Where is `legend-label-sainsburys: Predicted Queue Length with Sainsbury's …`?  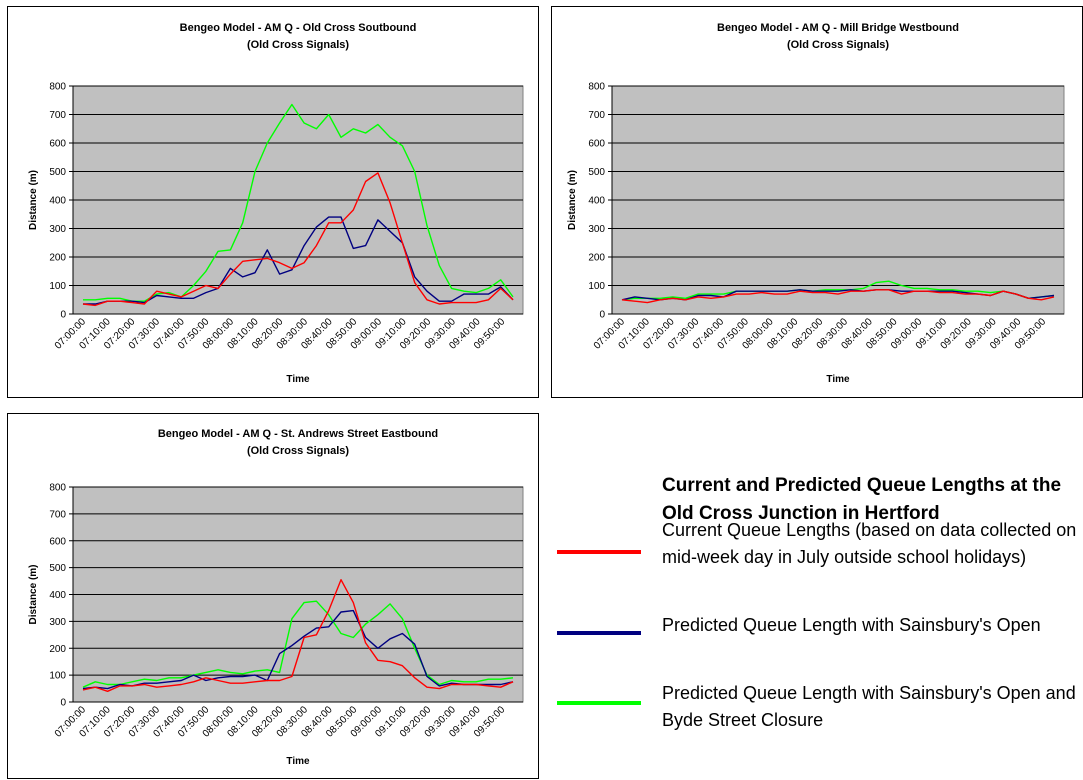
legend-label-sainsburys: Predicted Queue Length with Sainsbury's … is located at coordinates (851, 625).